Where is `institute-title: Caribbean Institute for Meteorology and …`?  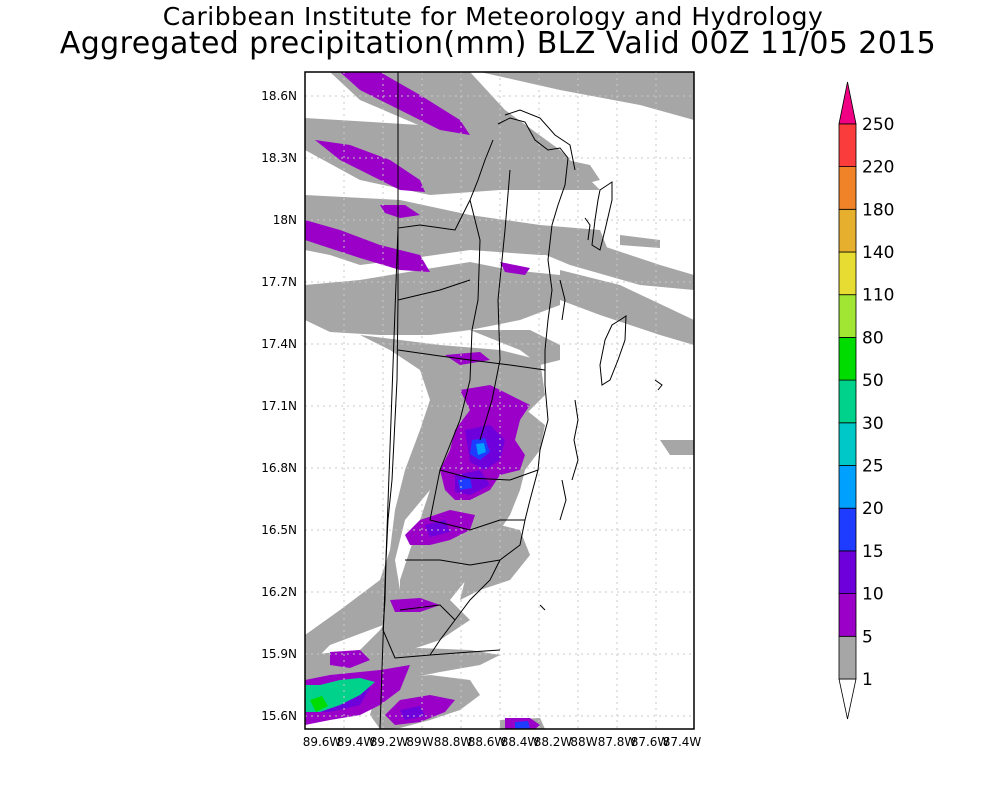 institute-title: Caribbean Institute for Meteorology and … is located at coordinates (493, 16).